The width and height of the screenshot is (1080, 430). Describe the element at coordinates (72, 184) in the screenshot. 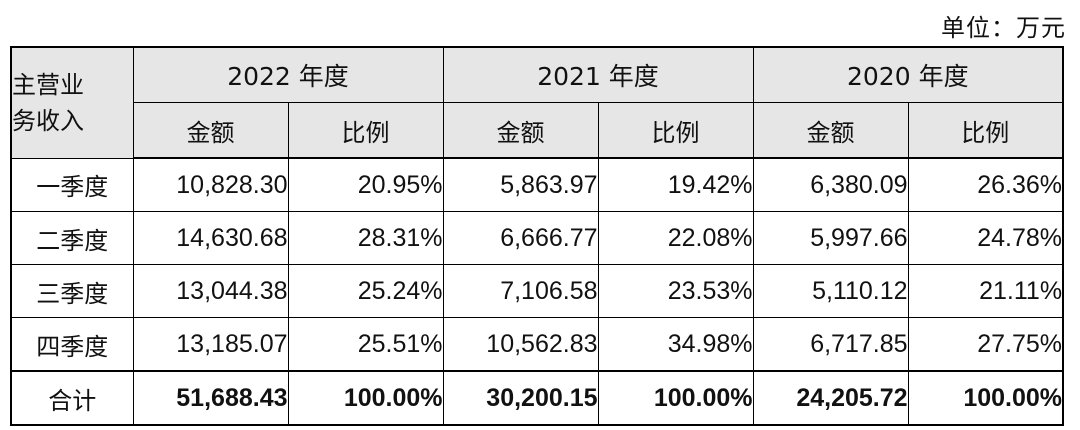

I see `row-label: 一季度` at that location.